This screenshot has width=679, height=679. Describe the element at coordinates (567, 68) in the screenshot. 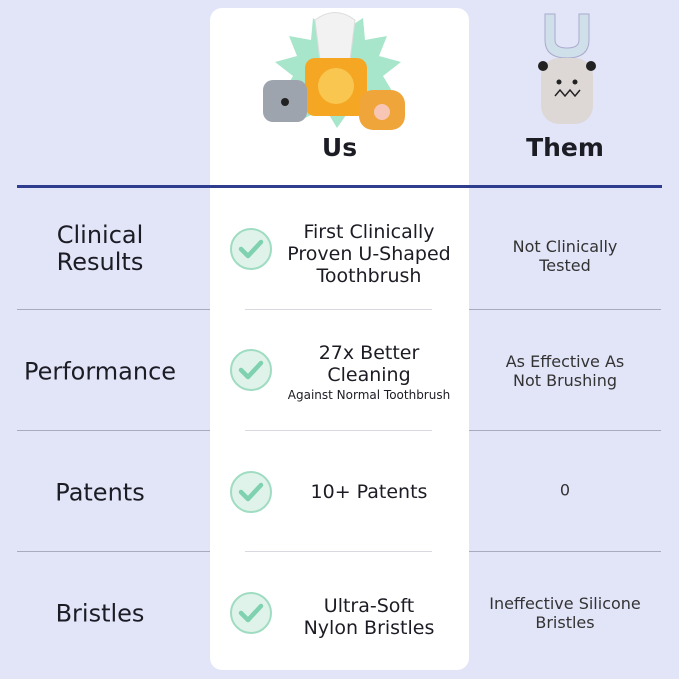

I see `them-product-image` at that location.